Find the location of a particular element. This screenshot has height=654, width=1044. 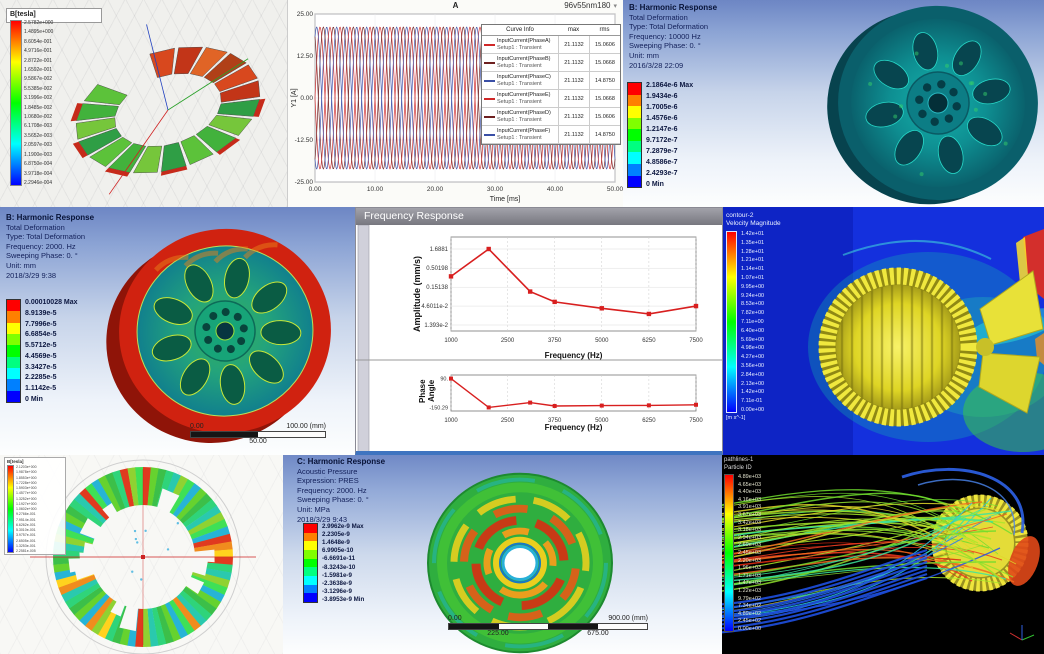

legend-value: 6.6262e-001 is located at coordinates (26, 524).